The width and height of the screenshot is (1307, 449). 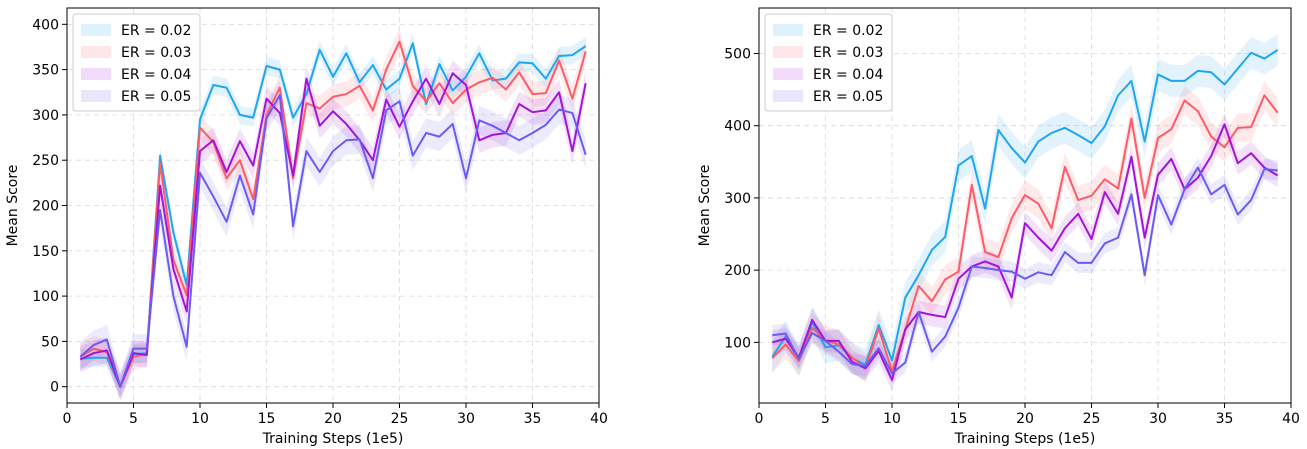 What do you see at coordinates (45, 161) in the screenshot?
I see `y-tick-label: 250` at bounding box center [45, 161].